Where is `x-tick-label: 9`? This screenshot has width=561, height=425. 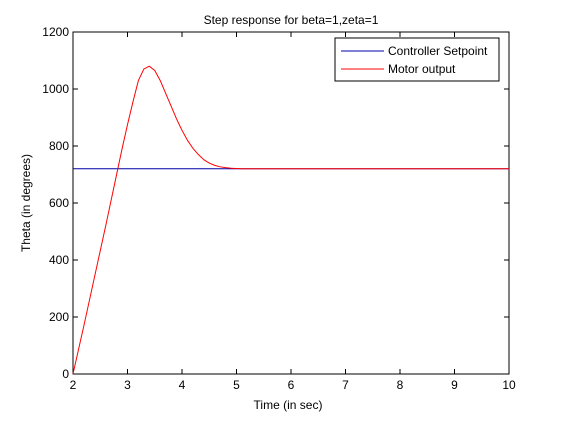
x-tick-label: 9 is located at coordinates (454, 385).